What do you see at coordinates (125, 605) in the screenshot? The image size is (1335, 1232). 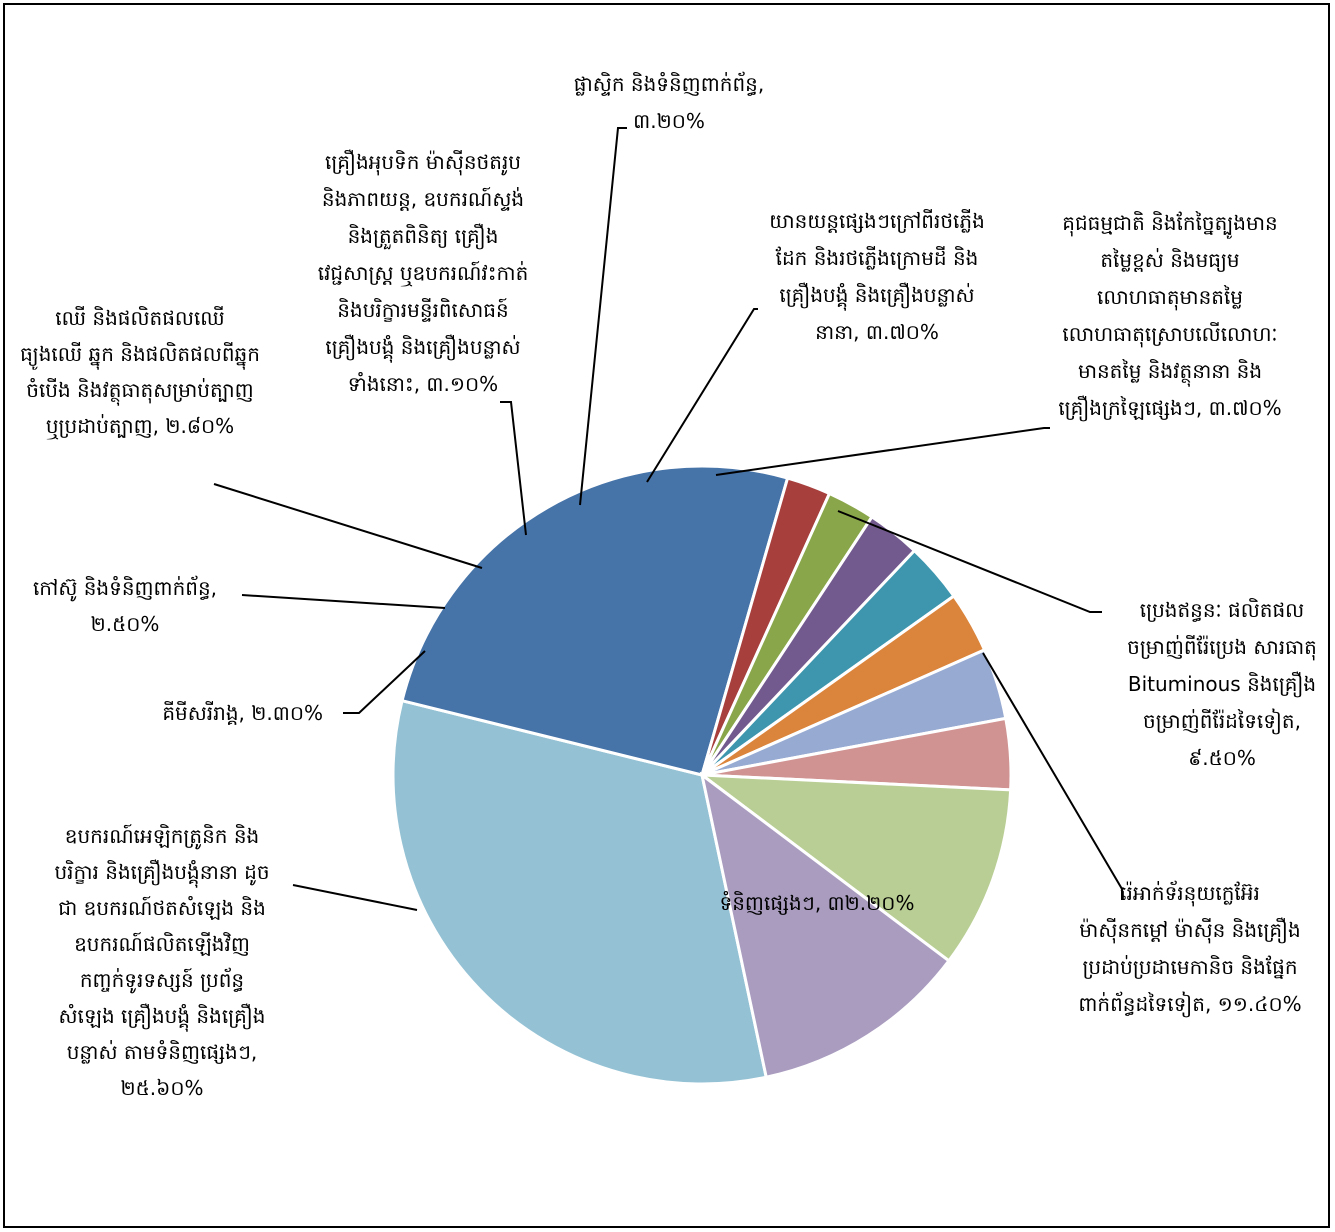 I see `data-label-rubber: កៅស៊ូ និងទំនិញពាក់ព័ន្ធ, ២.៥០%` at bounding box center [125, 605].